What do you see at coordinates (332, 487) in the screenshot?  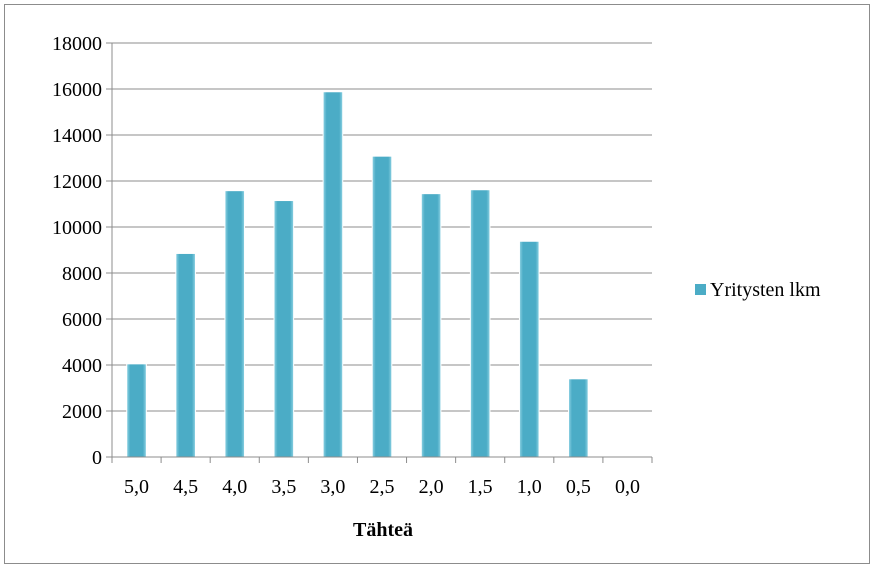 I see `x-tick-label: 3,0` at bounding box center [332, 487].